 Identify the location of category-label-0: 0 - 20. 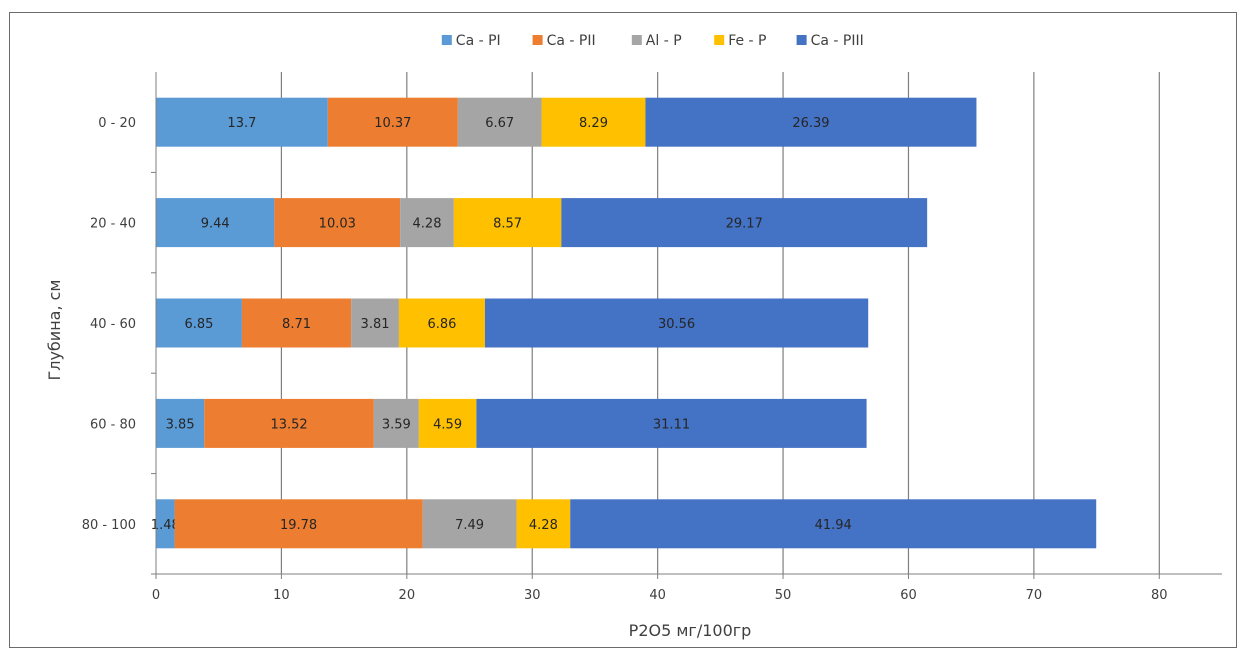
(117, 123).